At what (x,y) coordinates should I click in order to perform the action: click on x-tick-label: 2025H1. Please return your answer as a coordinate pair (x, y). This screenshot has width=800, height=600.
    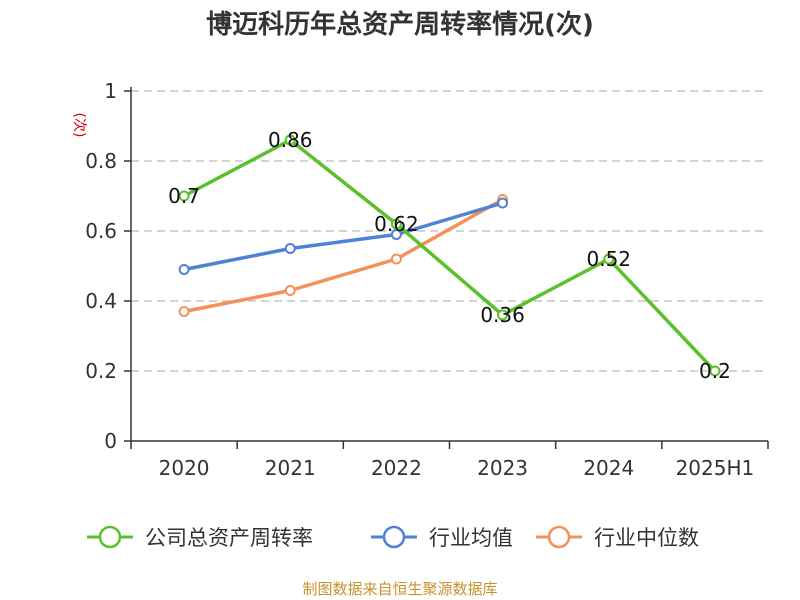
    Looking at the image, I should click on (715, 468).